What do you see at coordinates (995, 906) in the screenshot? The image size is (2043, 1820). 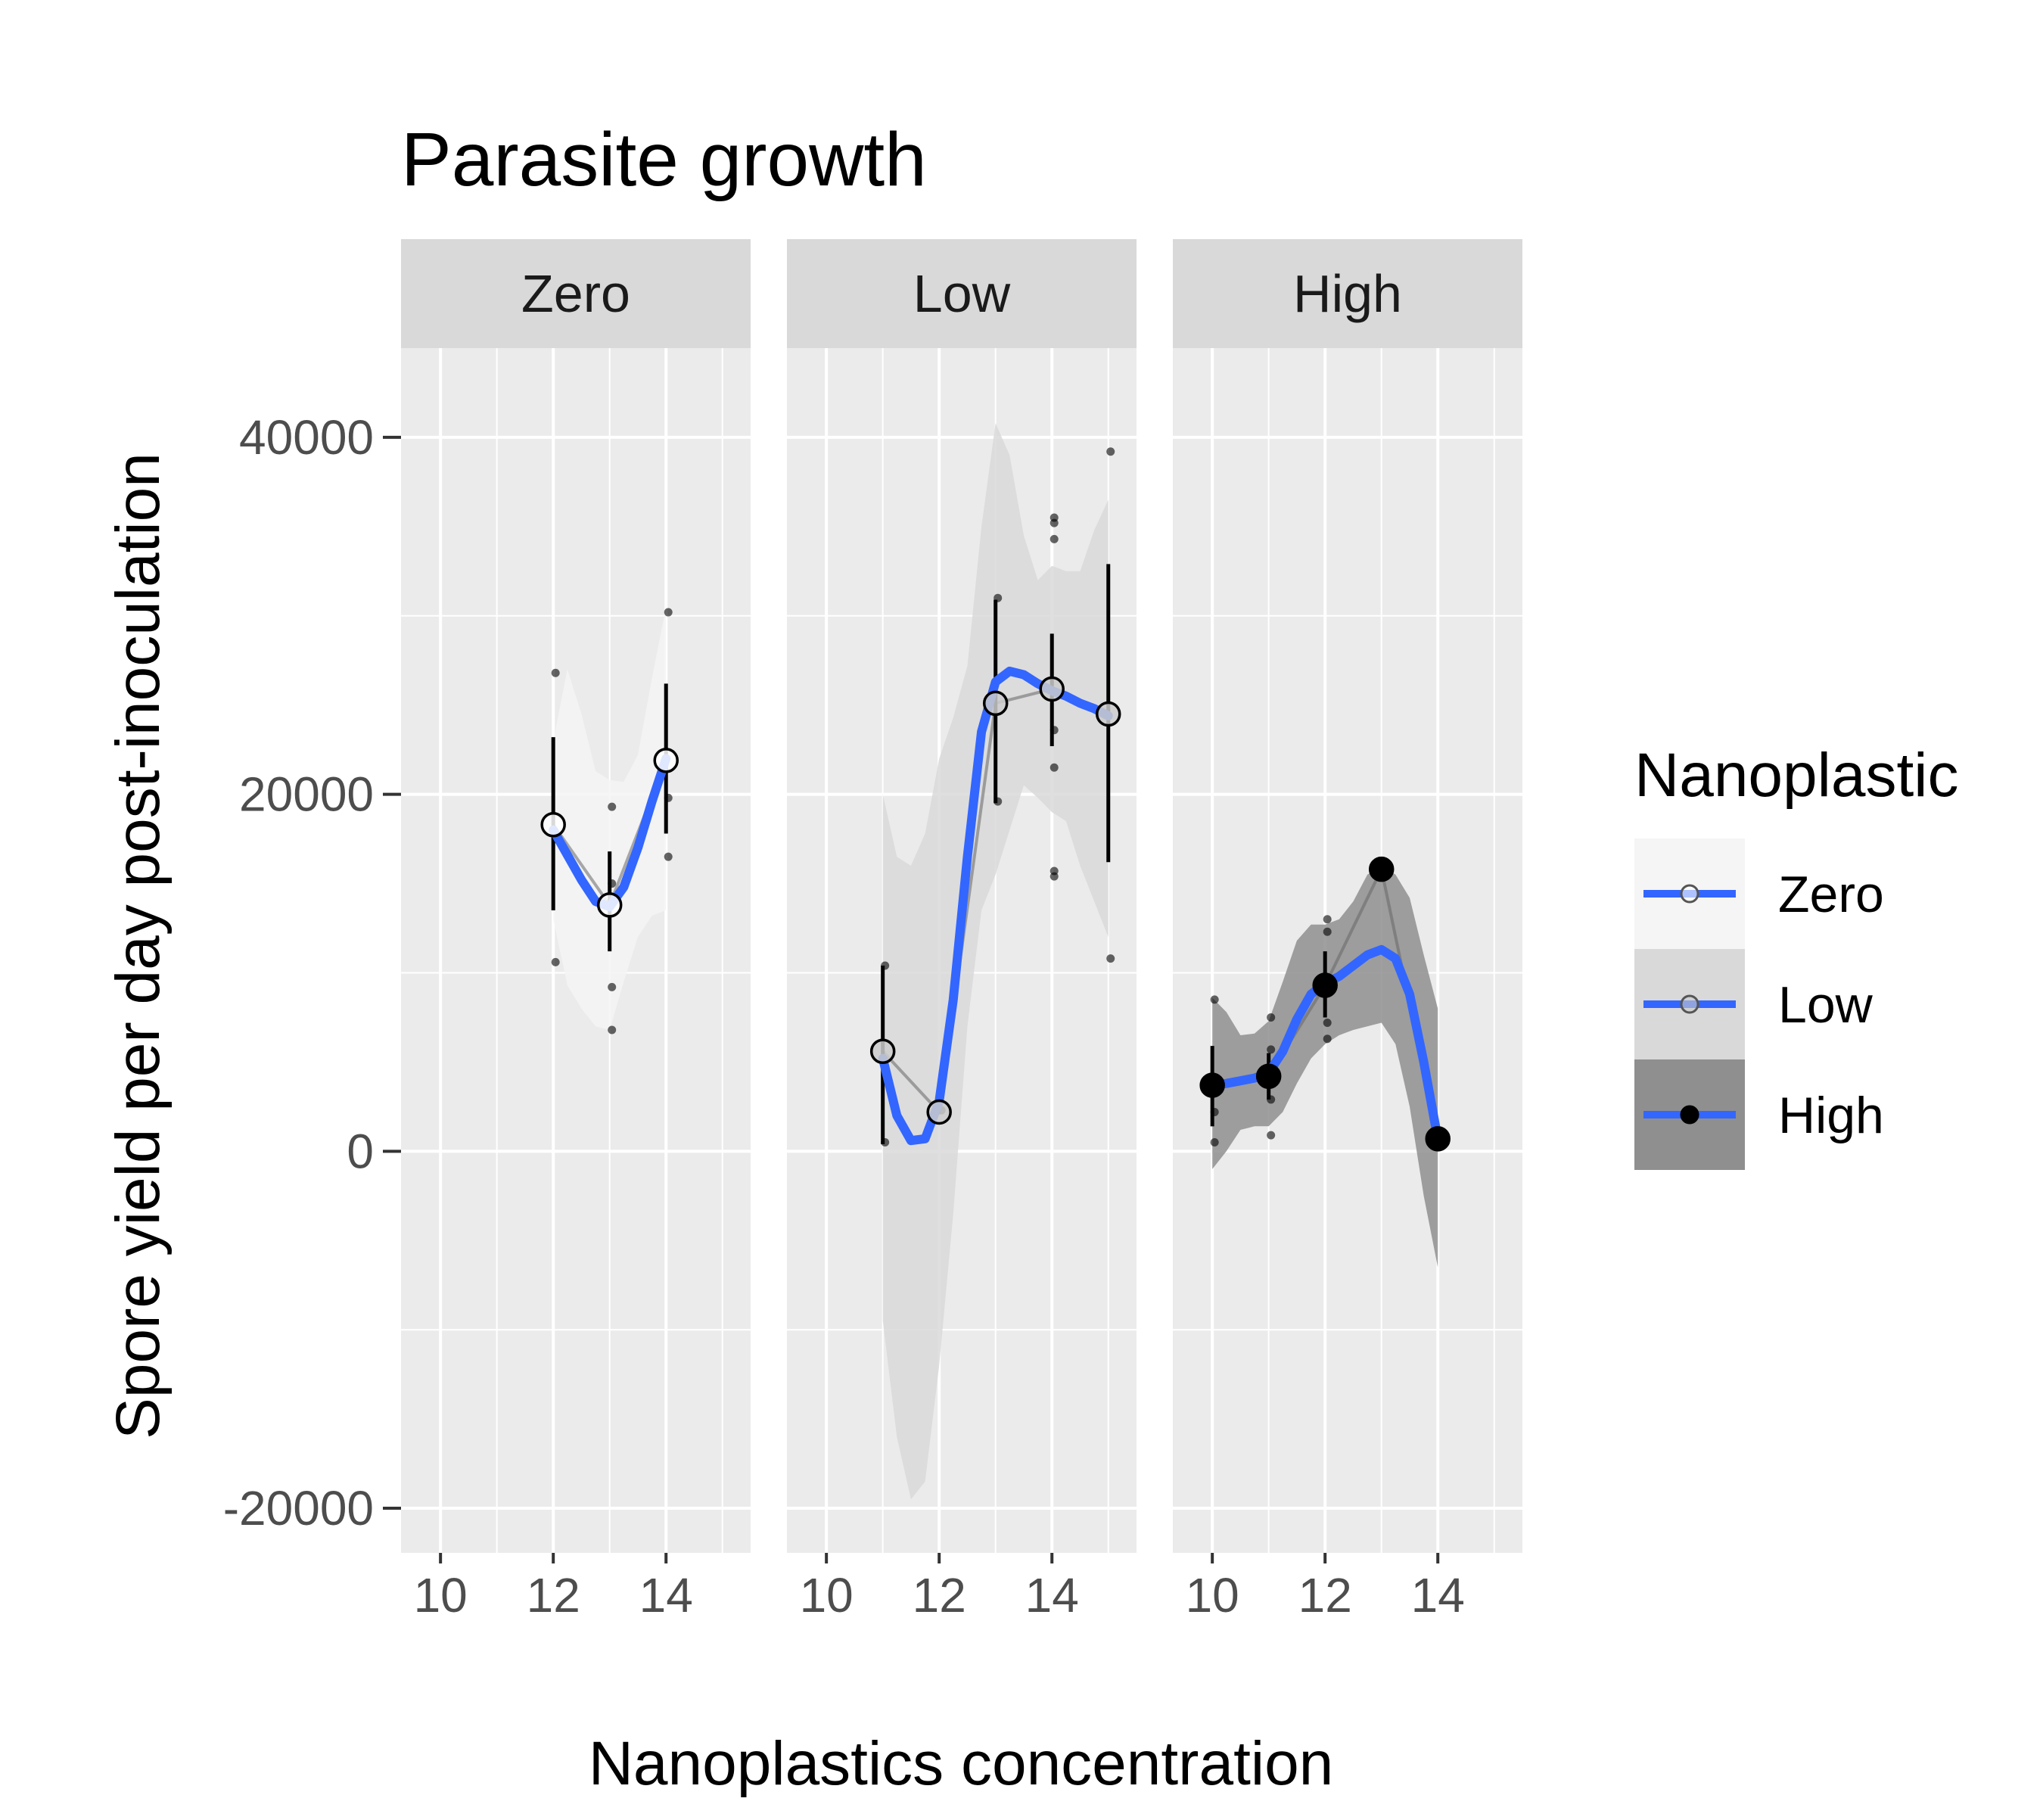 I see `smooth-line` at bounding box center [995, 906].